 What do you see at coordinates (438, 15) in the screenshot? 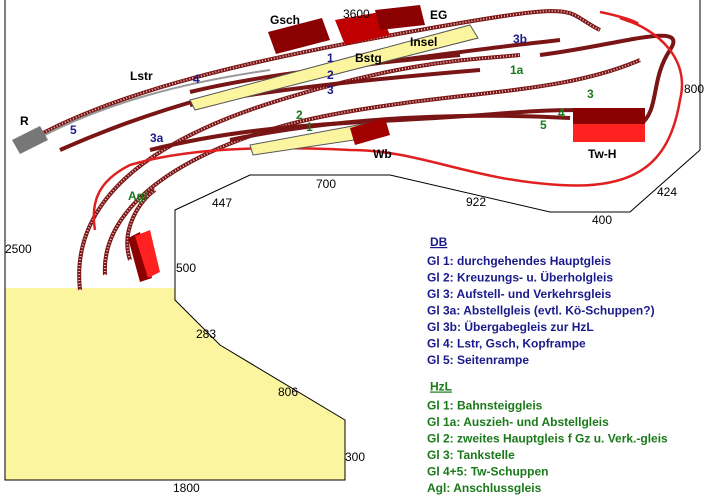
I see `building-label: EG` at bounding box center [438, 15].